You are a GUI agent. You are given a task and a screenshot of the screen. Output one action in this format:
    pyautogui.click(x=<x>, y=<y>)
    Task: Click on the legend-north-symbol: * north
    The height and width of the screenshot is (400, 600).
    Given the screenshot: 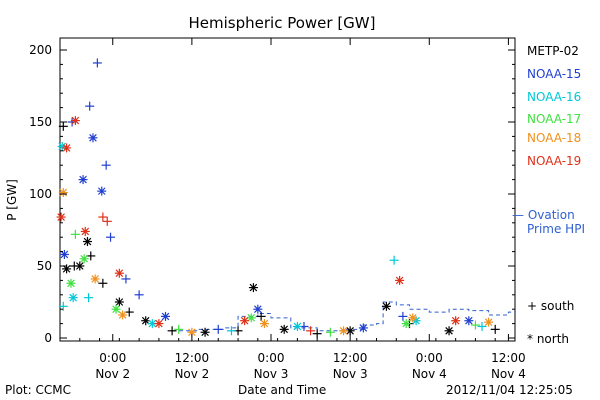 What is the action you would take?
    pyautogui.click(x=548, y=339)
    